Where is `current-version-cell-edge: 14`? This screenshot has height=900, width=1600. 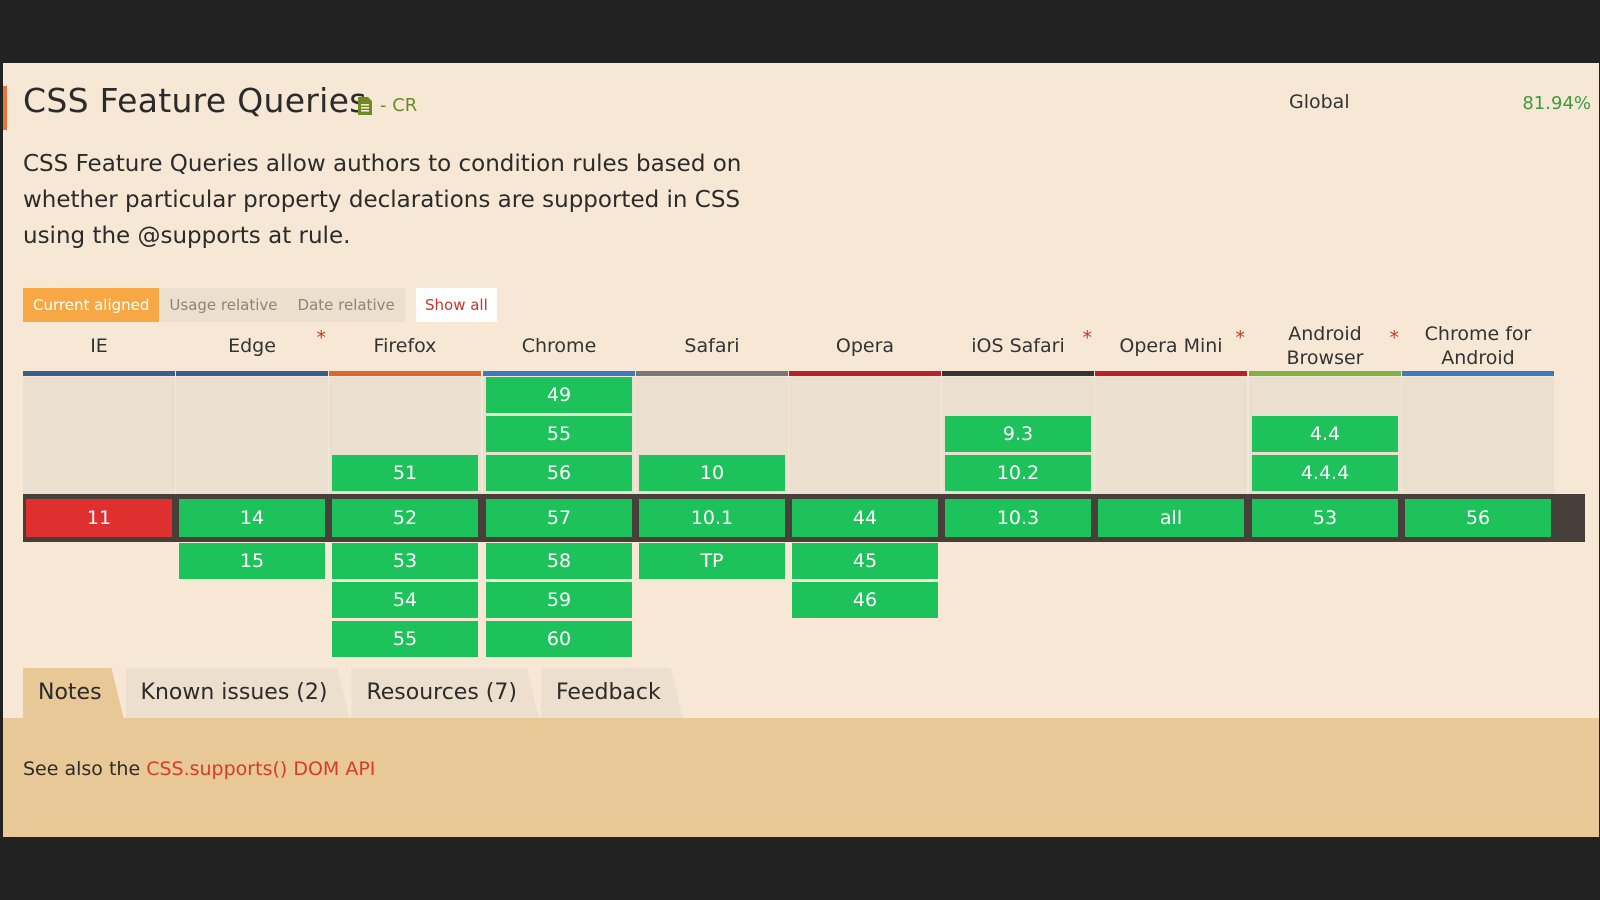 current-version-cell-edge: 14 is located at coordinates (252, 518).